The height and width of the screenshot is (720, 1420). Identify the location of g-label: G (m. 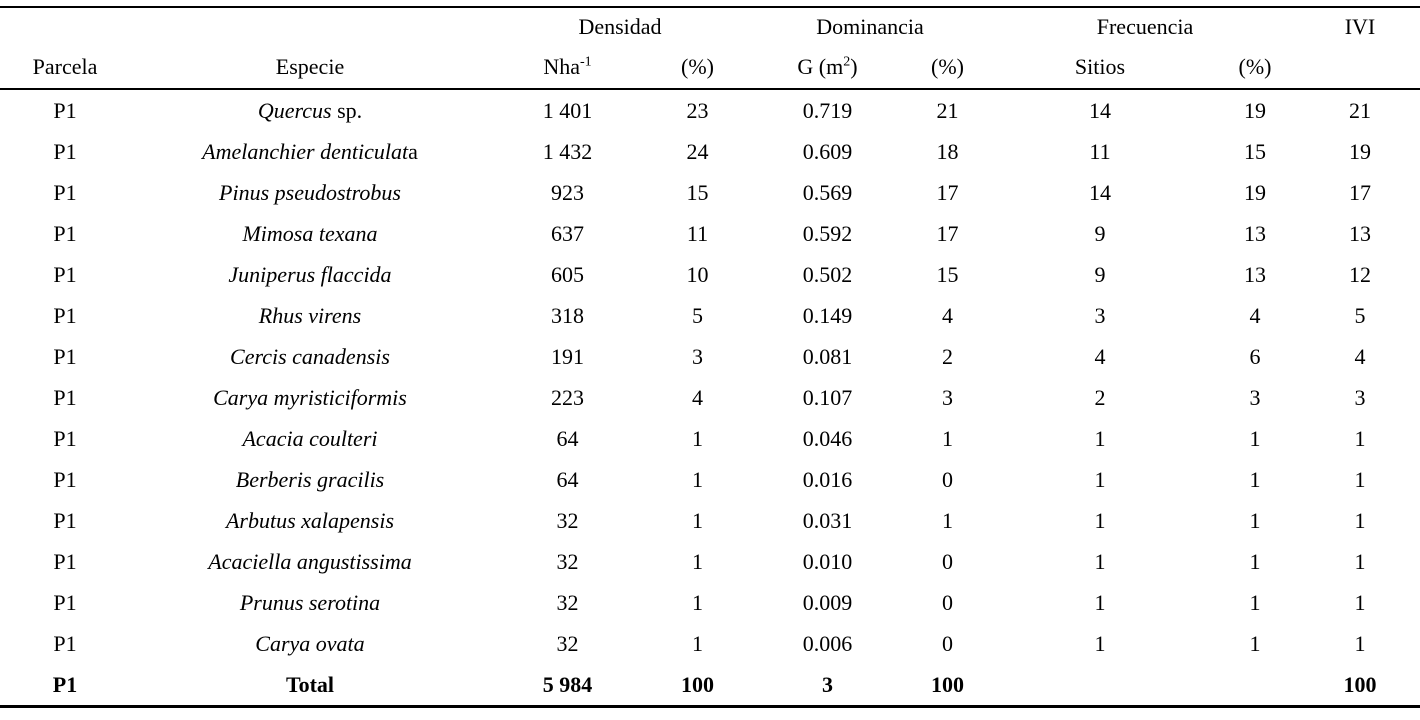
(820, 66).